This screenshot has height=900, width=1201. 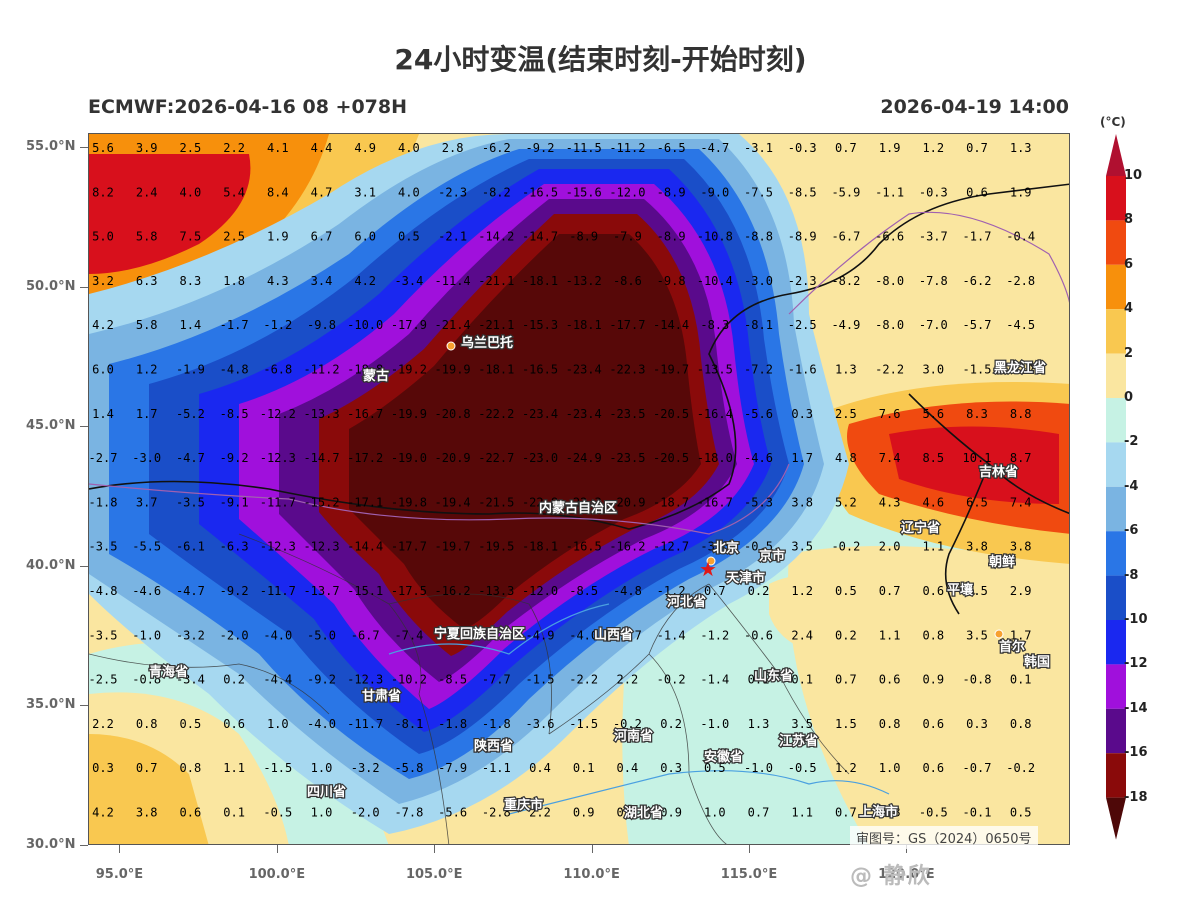 I want to click on grid-value: -5.3, so click(x=758, y=502).